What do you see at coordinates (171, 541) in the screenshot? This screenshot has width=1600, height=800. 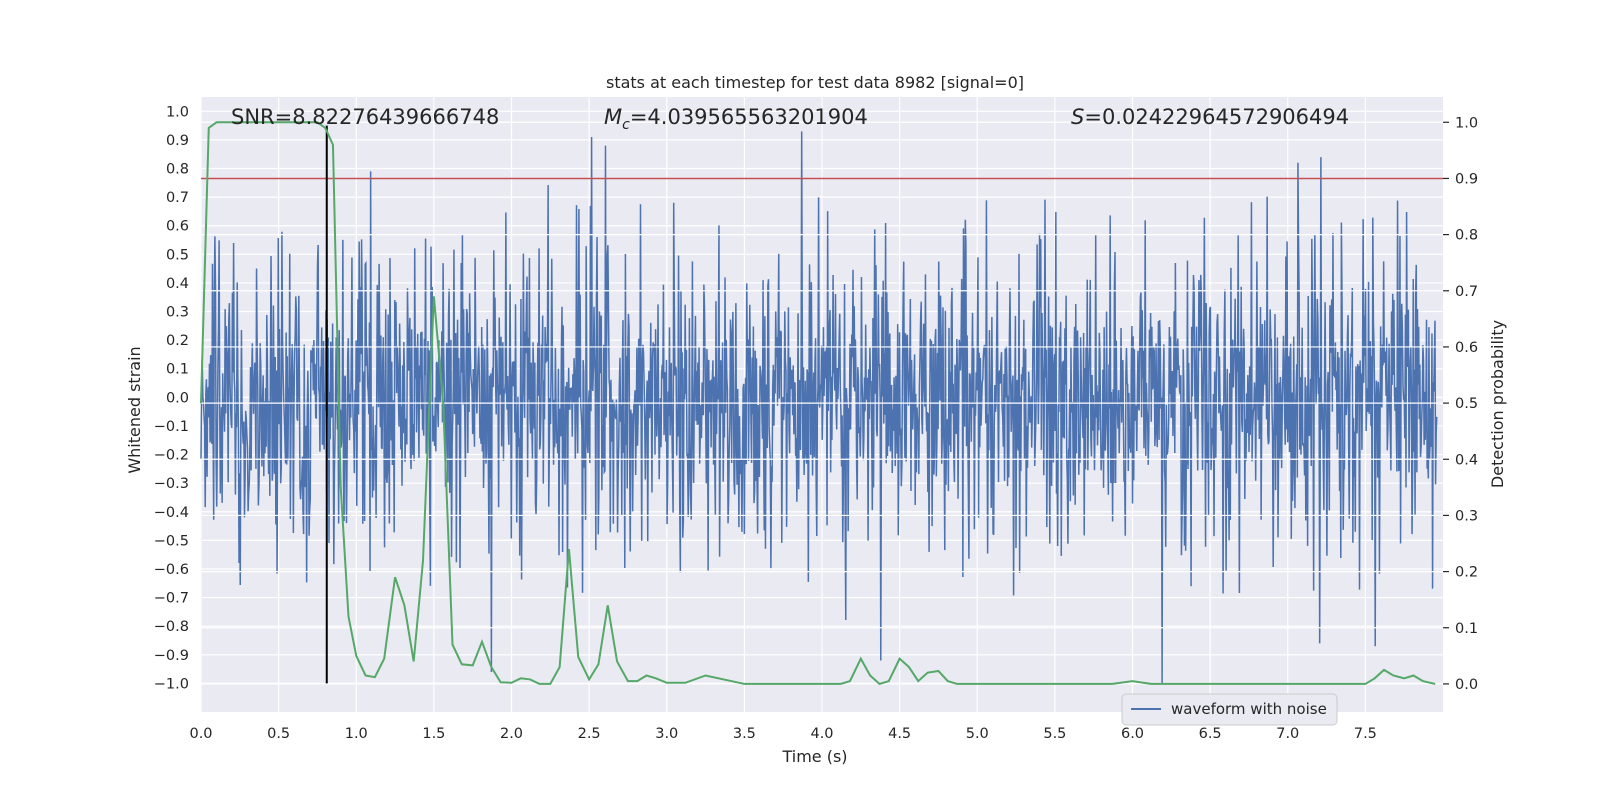 I see `y-left-tick-label: −0.5` at bounding box center [171, 541].